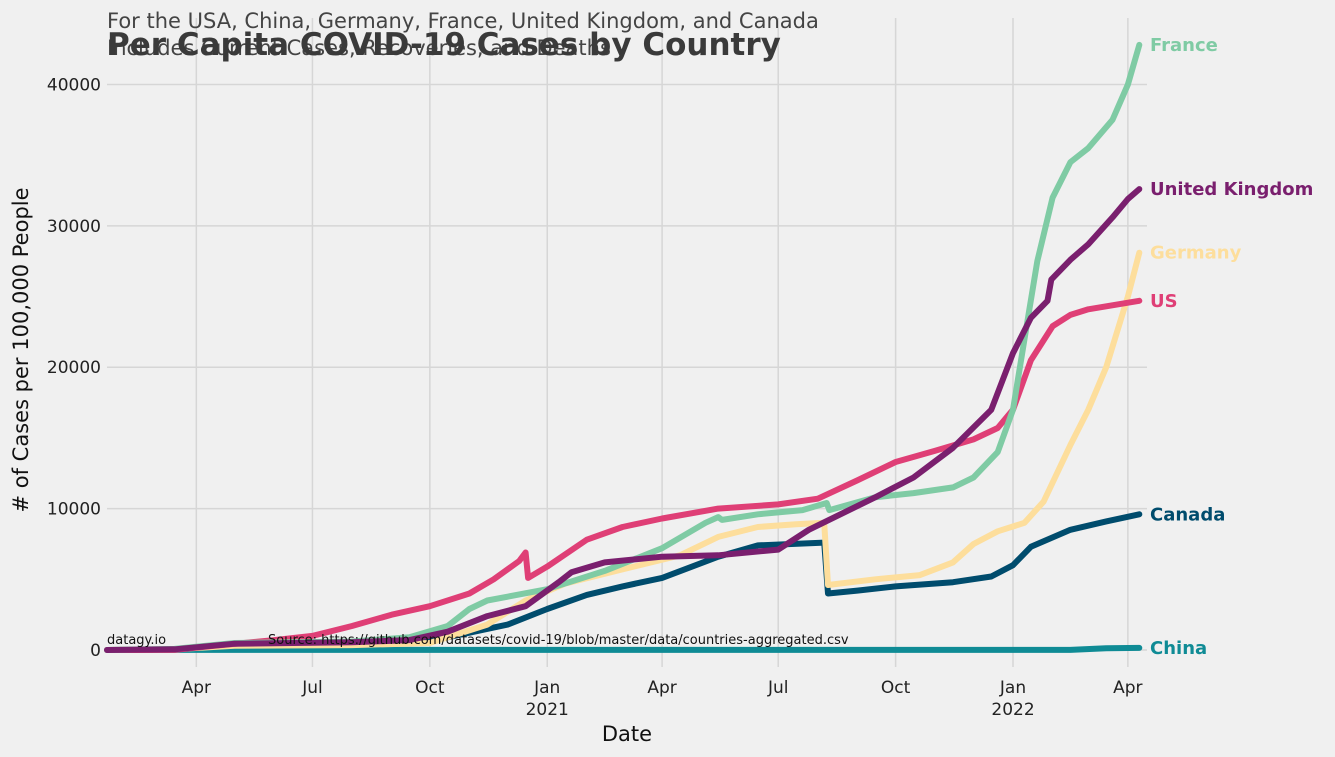 The image size is (1335, 757). I want to click on y-tick-label: 20000, so click(74, 368).